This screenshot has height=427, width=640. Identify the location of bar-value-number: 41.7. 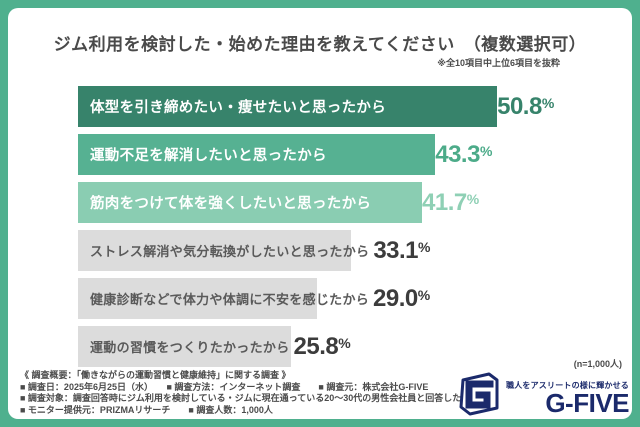
(444, 202).